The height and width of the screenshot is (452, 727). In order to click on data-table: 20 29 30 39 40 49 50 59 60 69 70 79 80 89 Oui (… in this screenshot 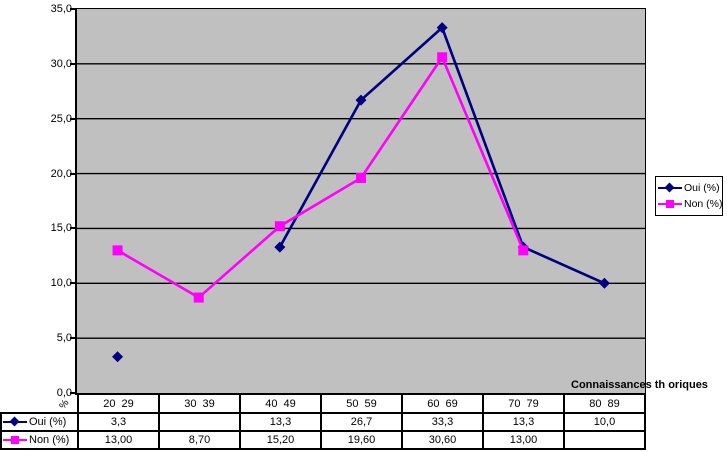, I will do `click(323, 421)`.